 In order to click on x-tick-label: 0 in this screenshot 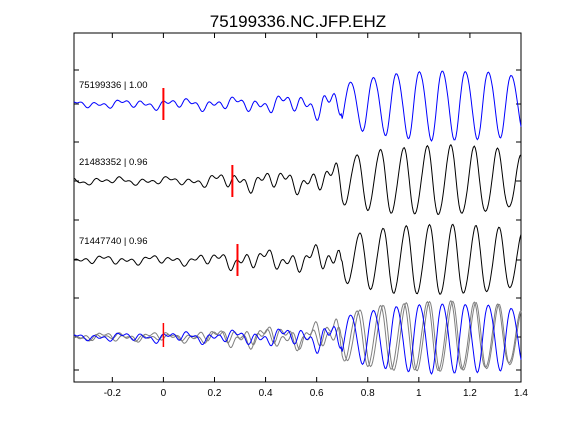, I will do `click(164, 393)`.